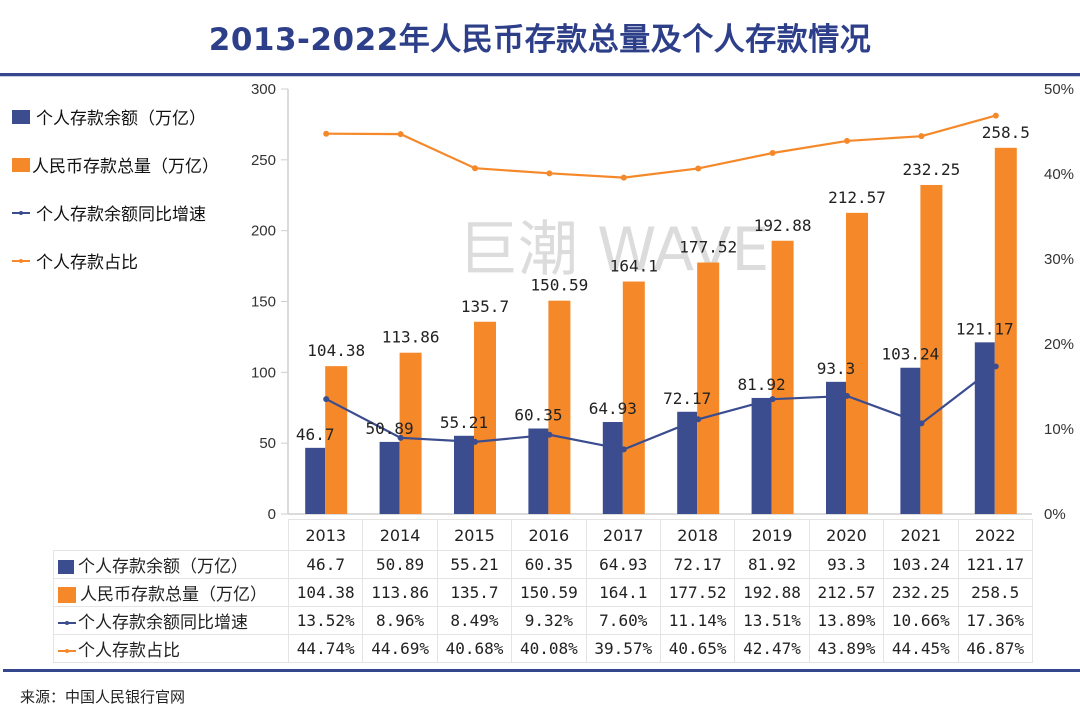 Image resolution: width=1080 pixels, height=720 pixels. Describe the element at coordinates (995, 648) in the screenshot. I see `table-cell: 46.87%` at that location.